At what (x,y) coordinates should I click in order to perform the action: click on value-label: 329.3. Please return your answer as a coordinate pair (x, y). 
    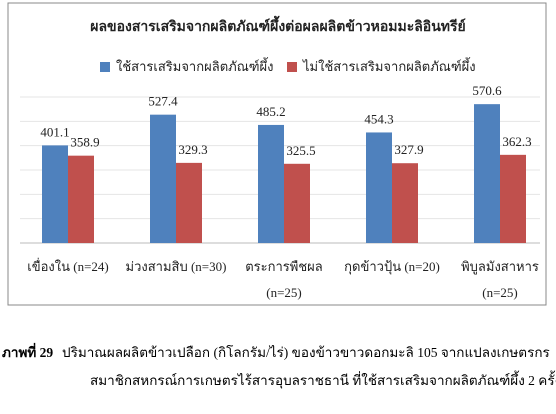
    Looking at the image, I should click on (192, 149).